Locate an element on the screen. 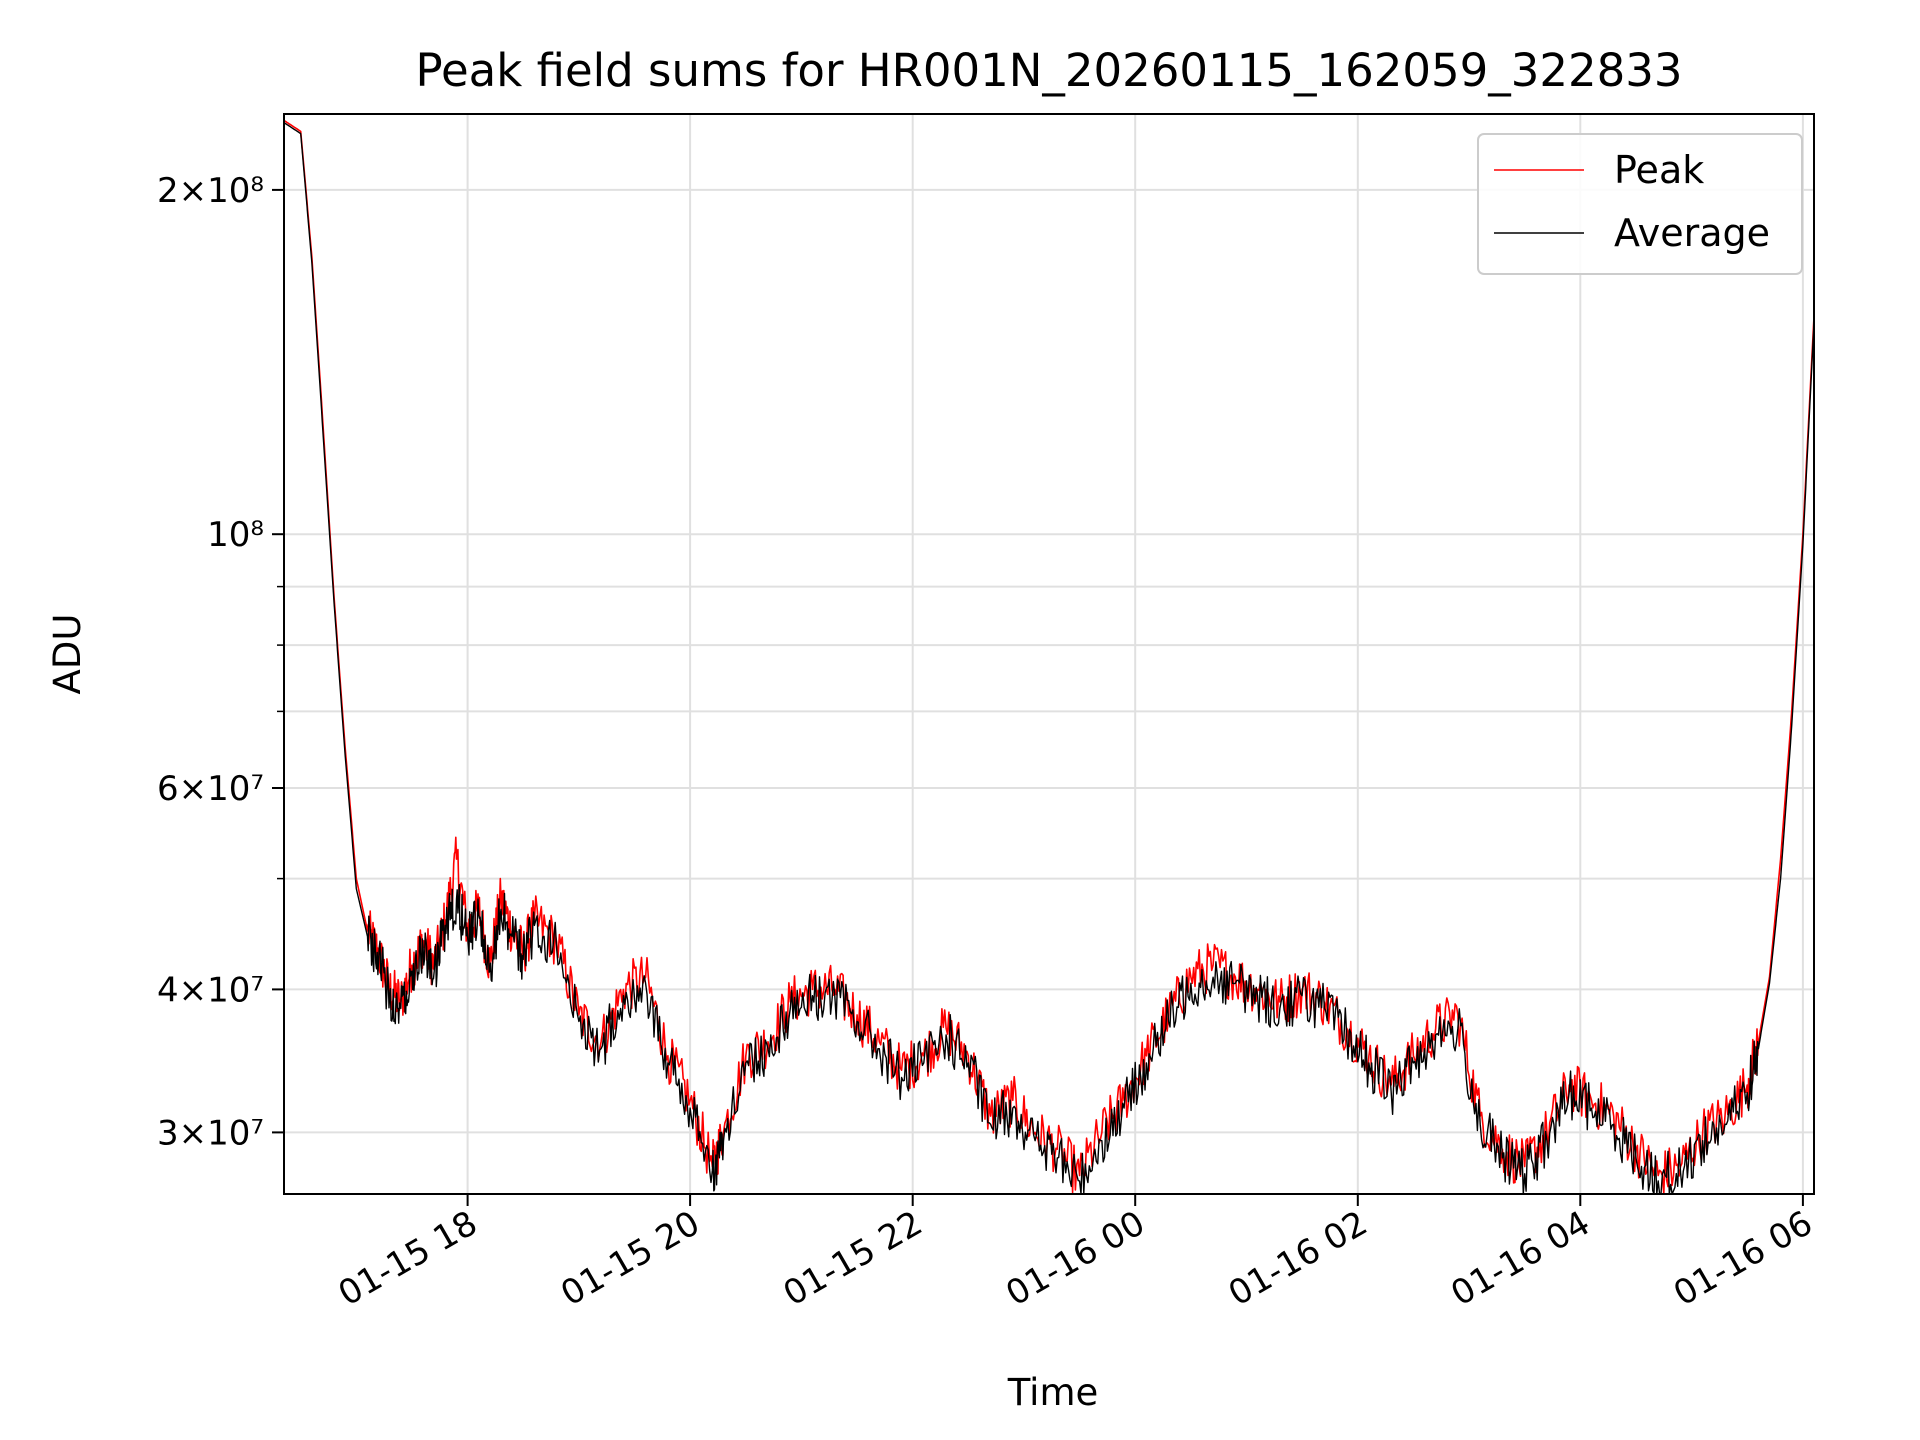  y-axis-ticks: 3×10⁷ 4×10⁷ 6×10⁷ 10⁸ 2×10⁸ is located at coordinates (220, 662).